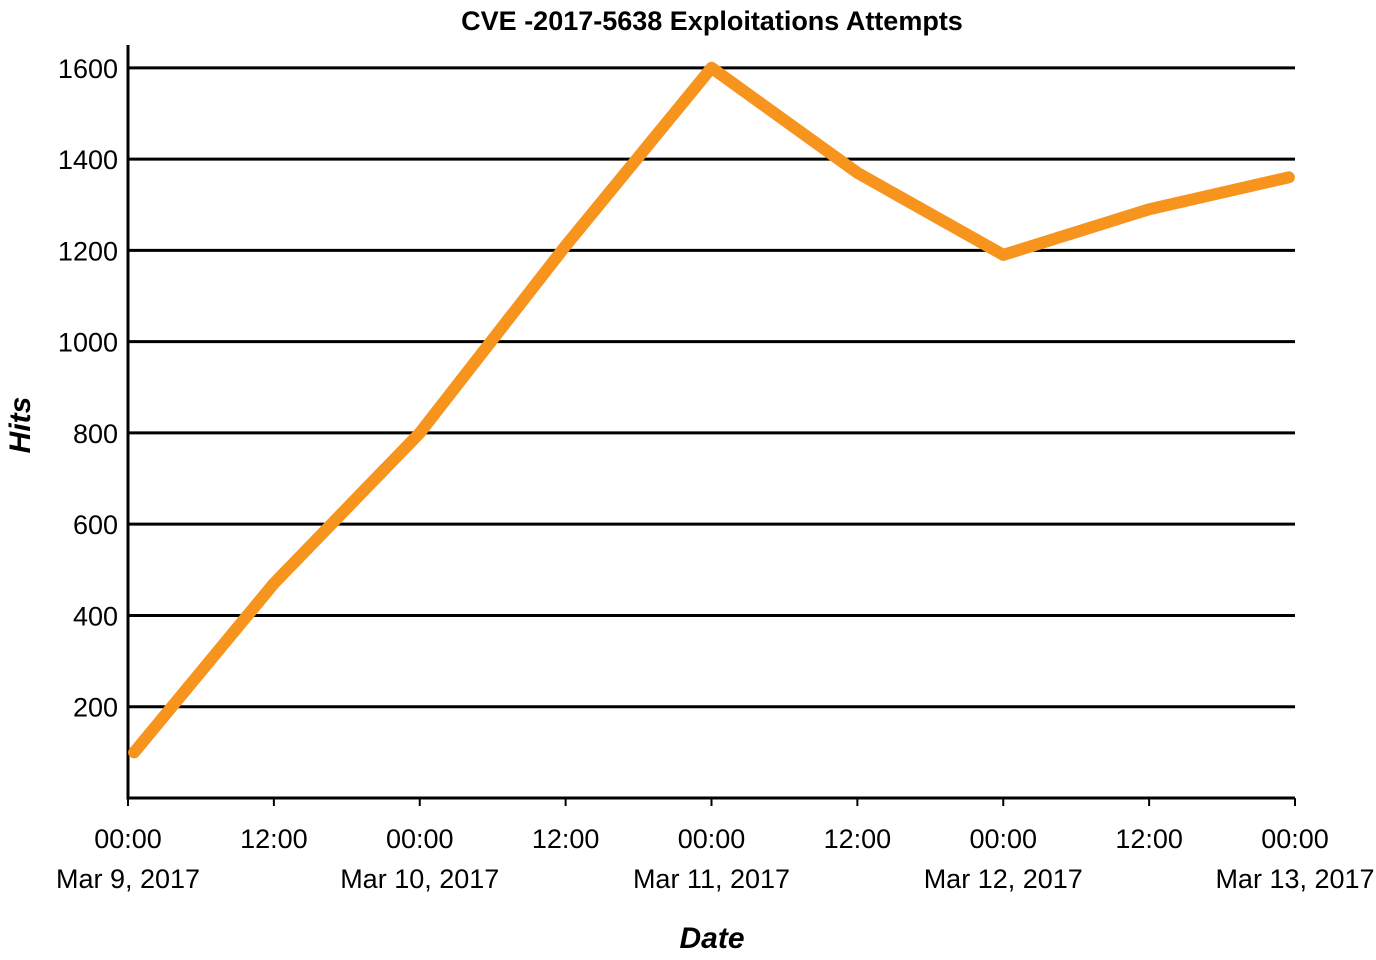 The width and height of the screenshot is (1376, 960). I want to click on y-tick-label-200: 200, so click(95, 708).